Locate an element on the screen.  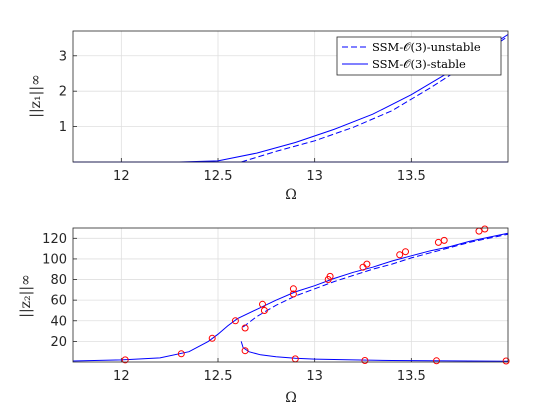
xlabel-bottom: Ω is located at coordinates (291, 398).